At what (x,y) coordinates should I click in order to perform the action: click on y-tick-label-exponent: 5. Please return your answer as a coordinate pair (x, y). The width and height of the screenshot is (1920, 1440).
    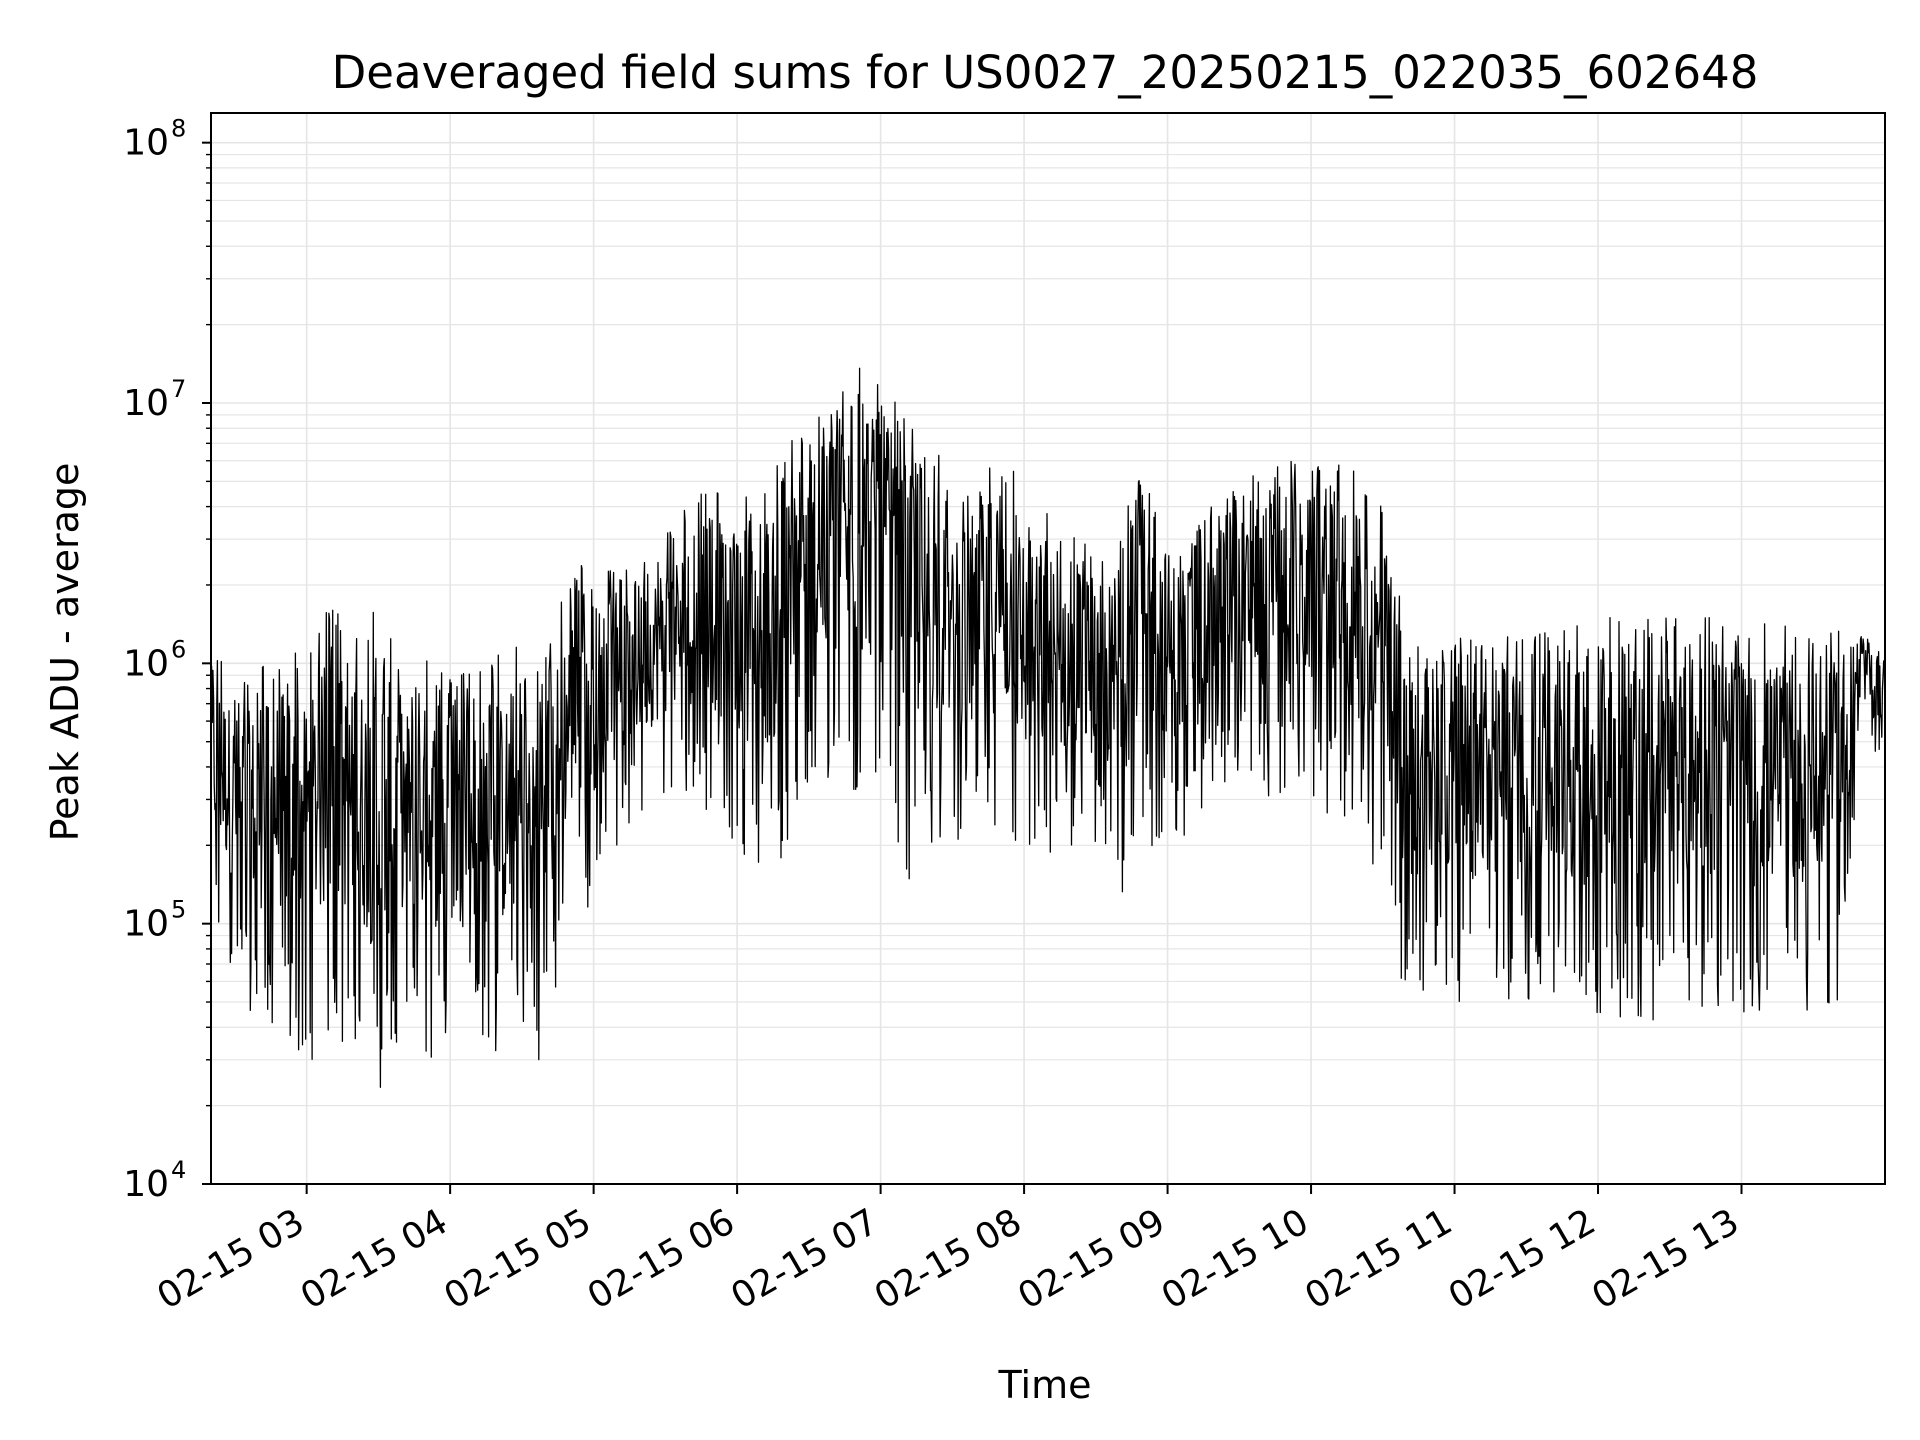
    Looking at the image, I should click on (178, 910).